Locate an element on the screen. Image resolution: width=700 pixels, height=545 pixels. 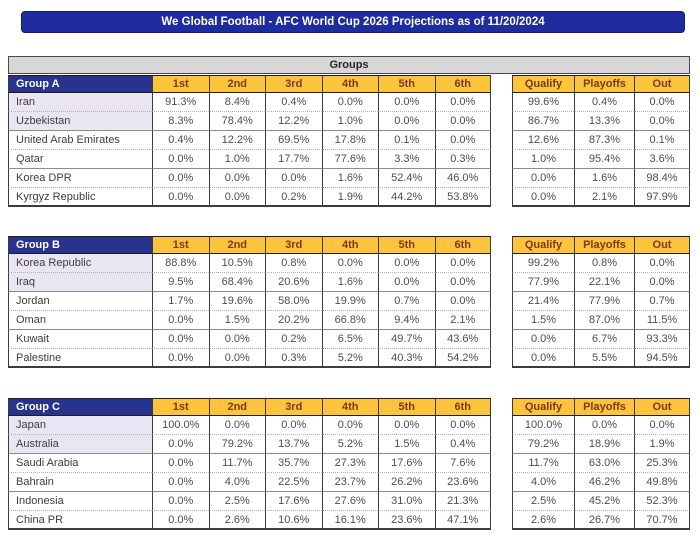
position-value-cell: 8.4% is located at coordinates (236, 102).